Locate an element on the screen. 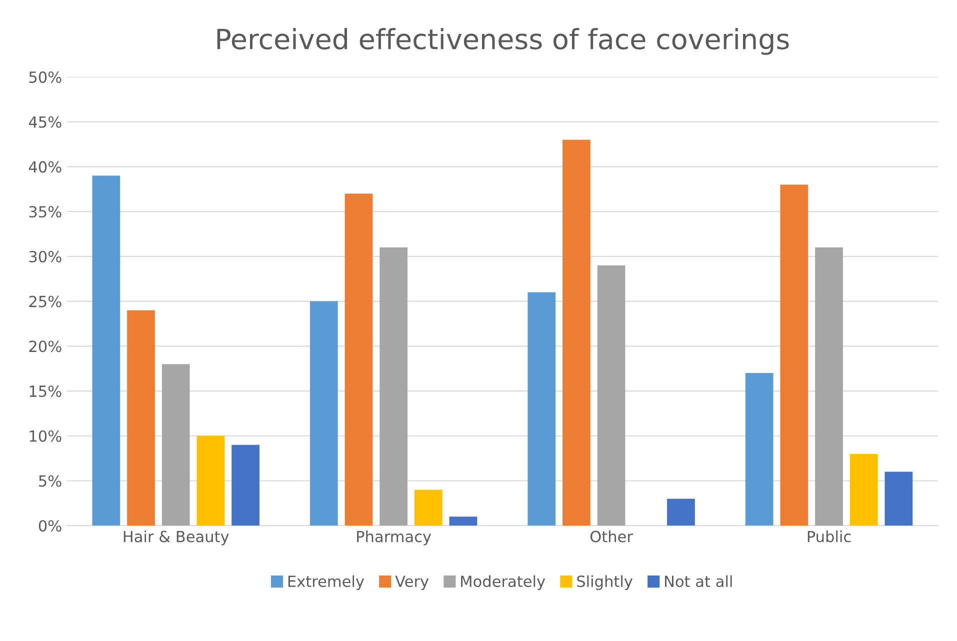  y-tick-label: 50% is located at coordinates (45, 77).